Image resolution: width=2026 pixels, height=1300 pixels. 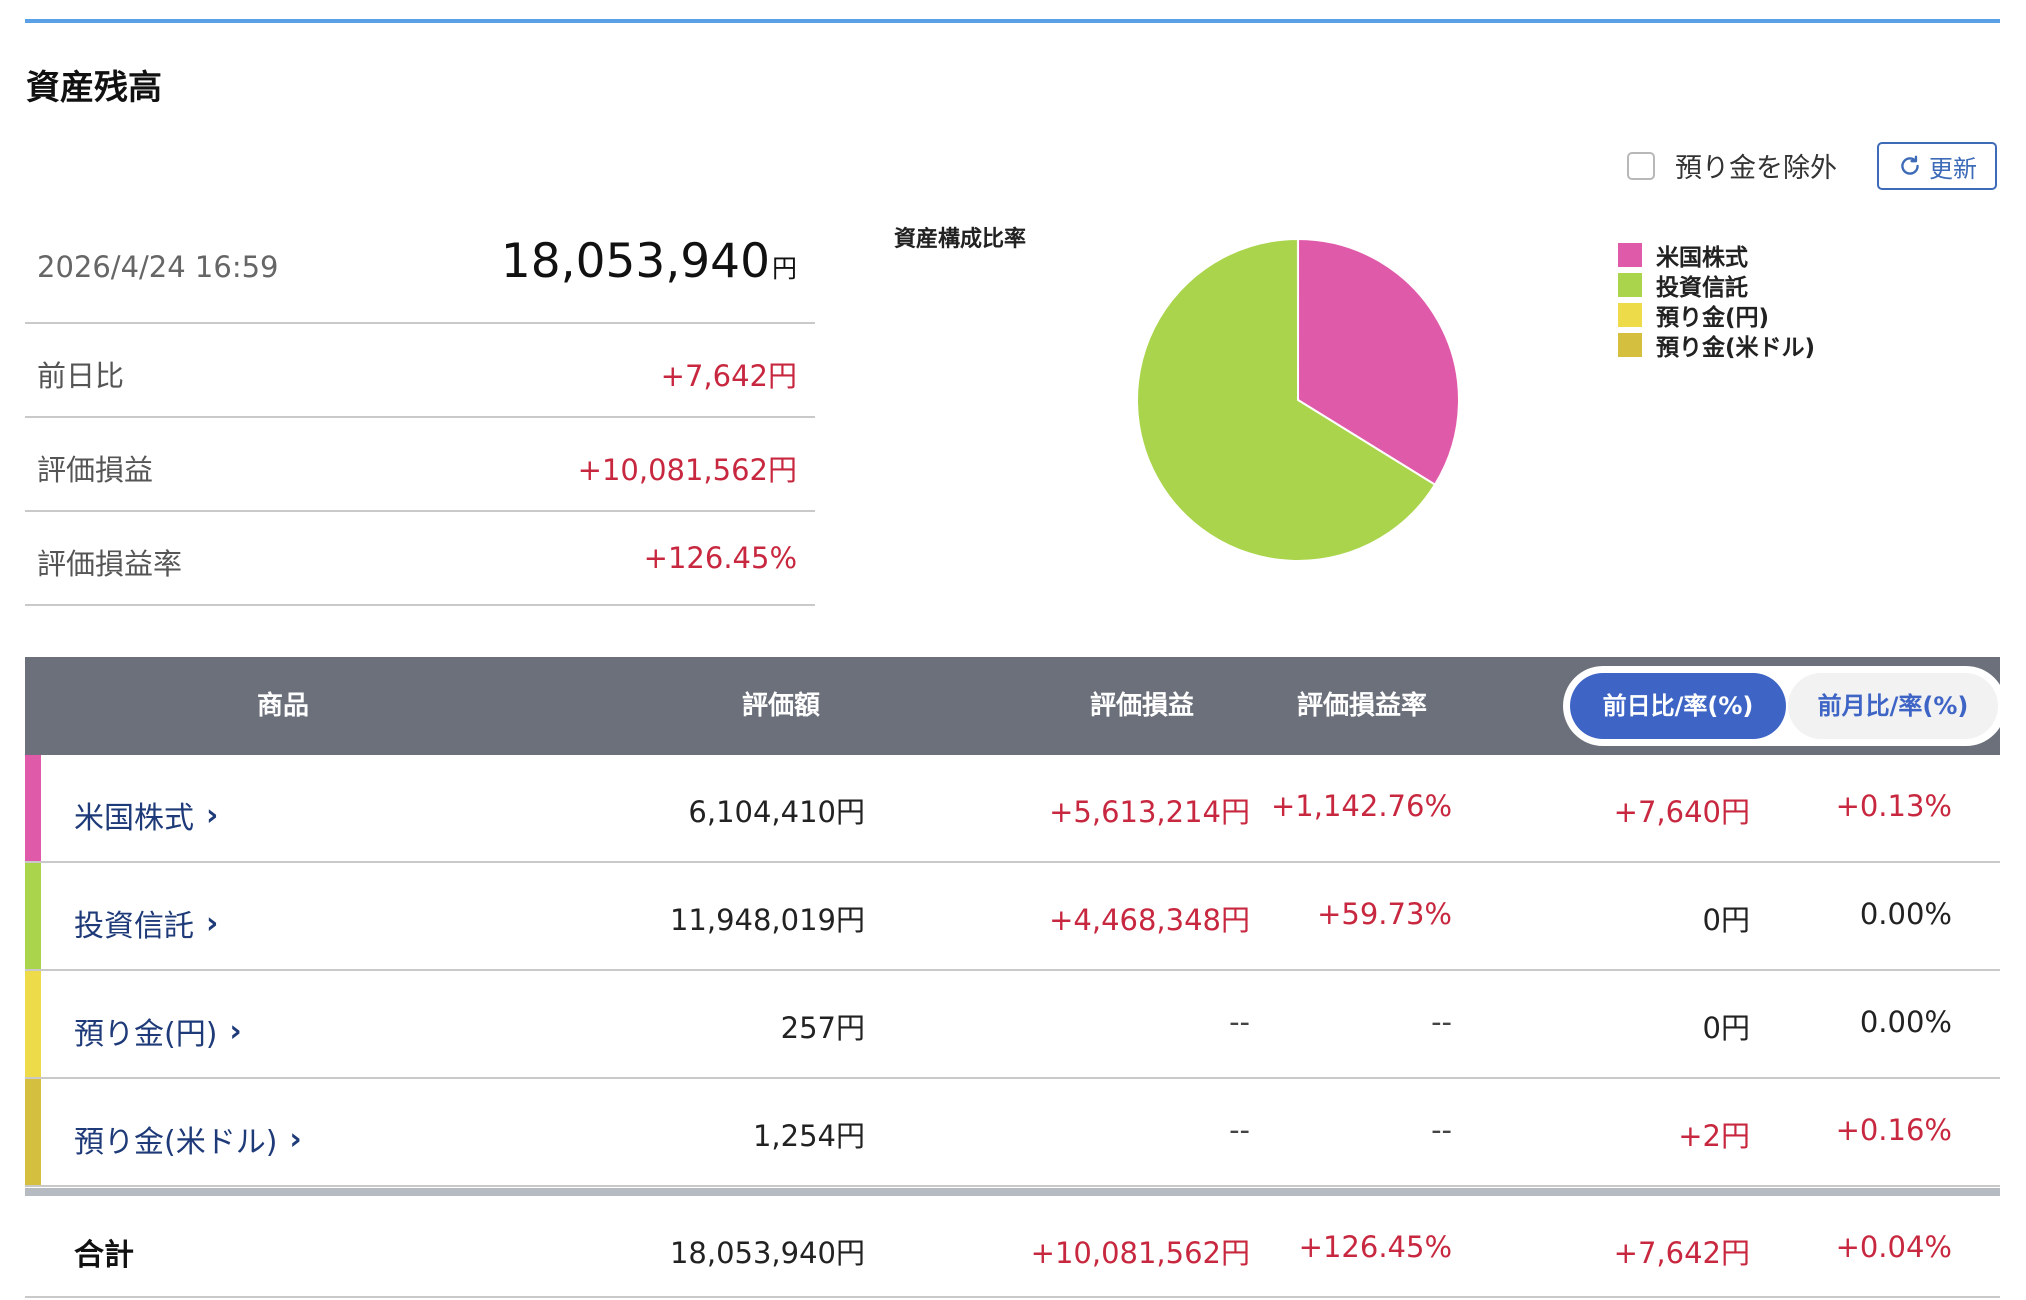 I want to click on cell-day-diff: +2円, so click(x=1714, y=1136).